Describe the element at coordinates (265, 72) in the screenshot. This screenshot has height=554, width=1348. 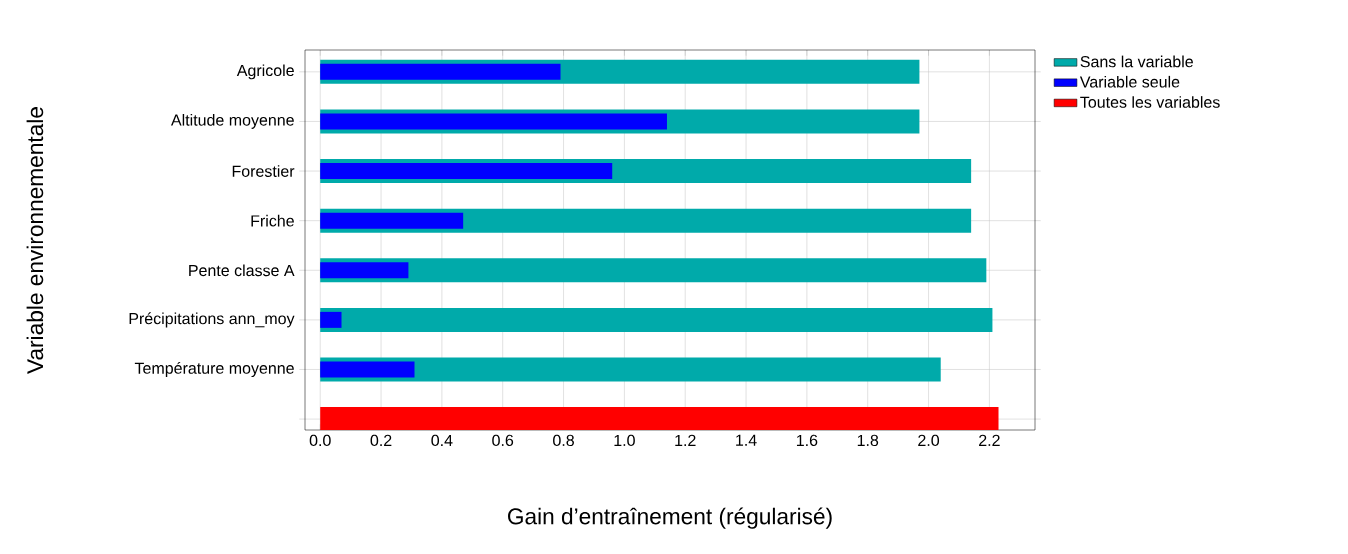
I see `y-tick-label: Agricole` at that location.